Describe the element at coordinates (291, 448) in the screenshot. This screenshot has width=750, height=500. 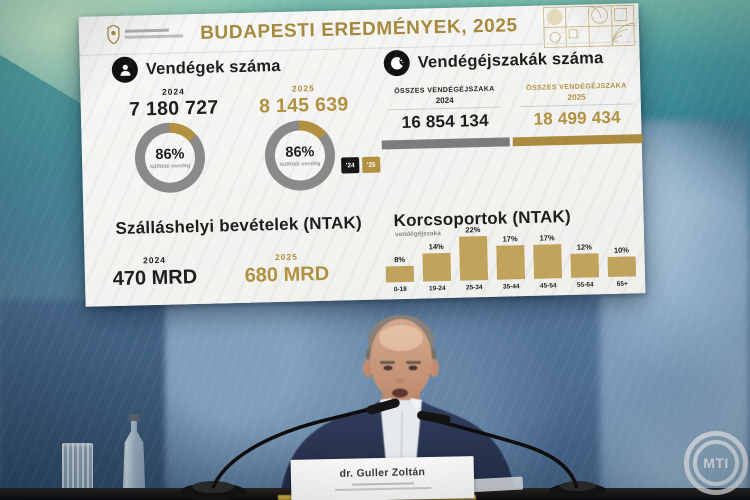
I see `left-mic-gooseneck` at that location.